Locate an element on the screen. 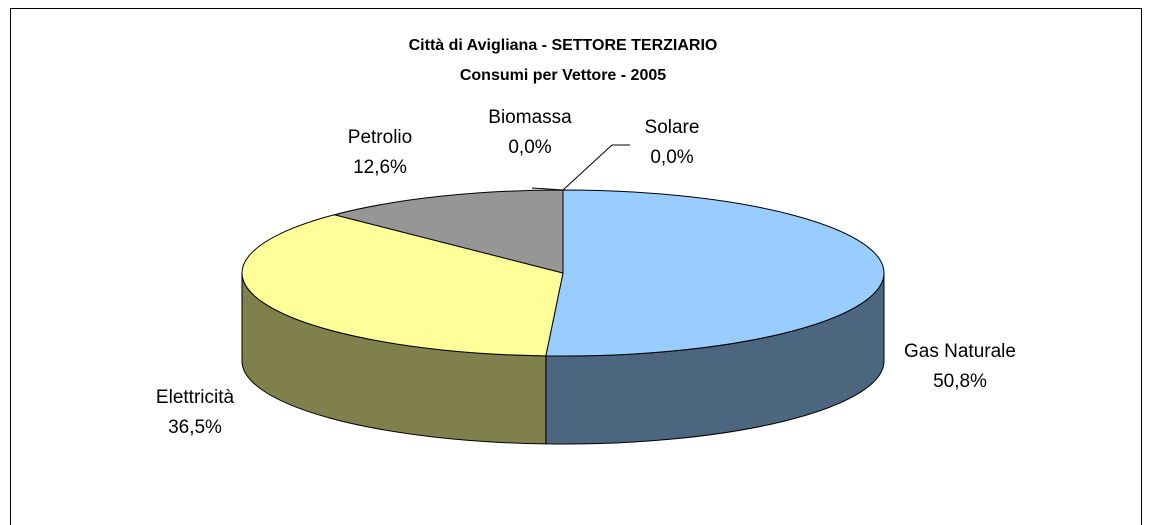 This screenshot has height=525, width=1152. slice-label: Gas Naturale is located at coordinates (960, 351).